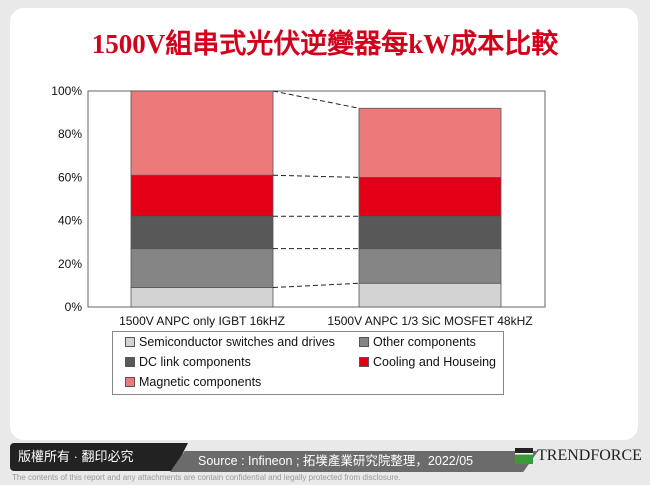 The height and width of the screenshot is (485, 650). Describe the element at coordinates (195, 362) in the screenshot. I see `legend-label: DC link components` at that location.